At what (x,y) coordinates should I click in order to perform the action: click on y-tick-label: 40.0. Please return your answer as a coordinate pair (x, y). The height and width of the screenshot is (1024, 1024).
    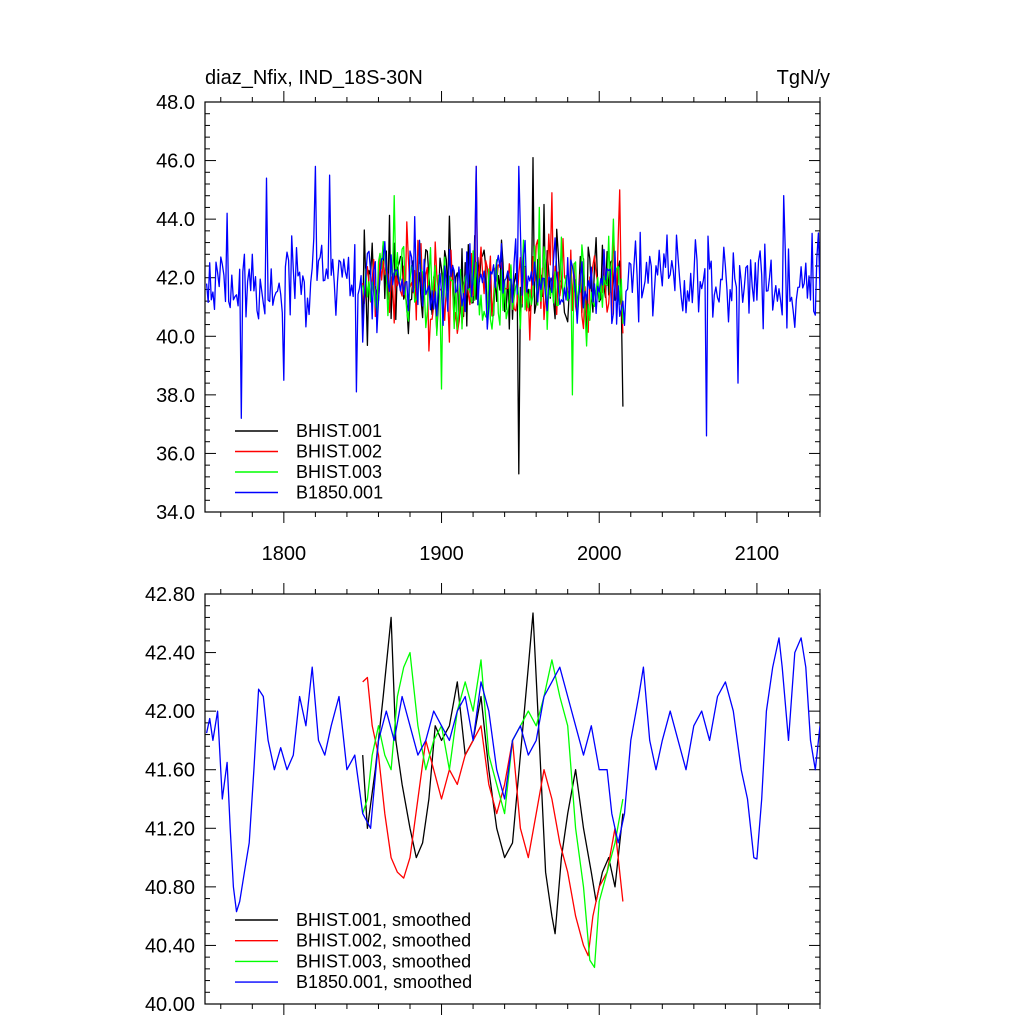
    Looking at the image, I should click on (175, 337).